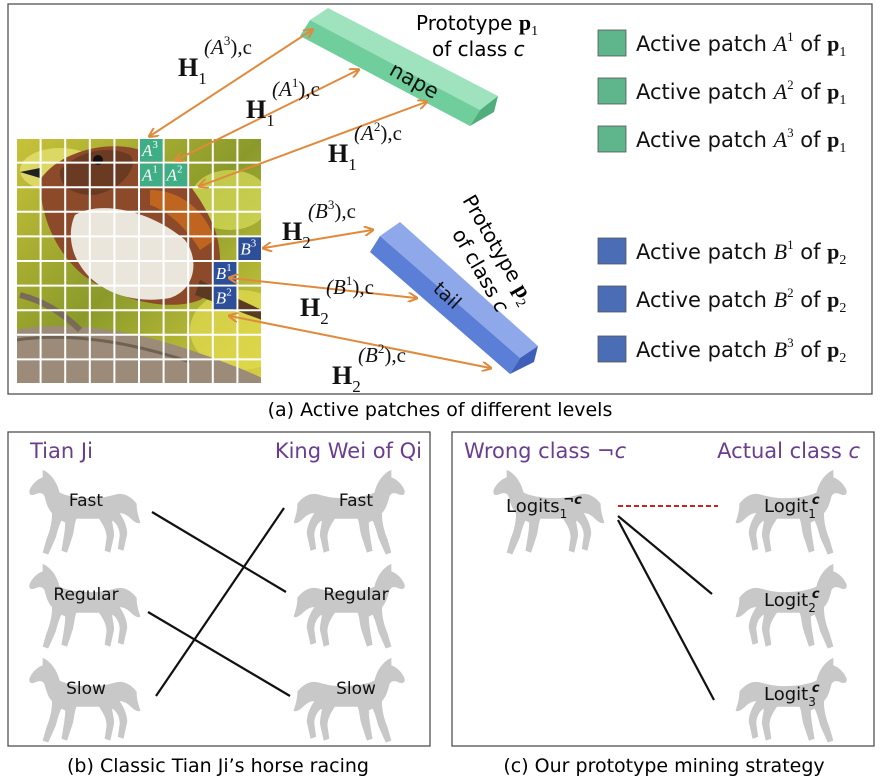 This screenshot has height=781, width=880. I want to click on legend-row-3: Active patch A3 of p1, so click(721, 140).